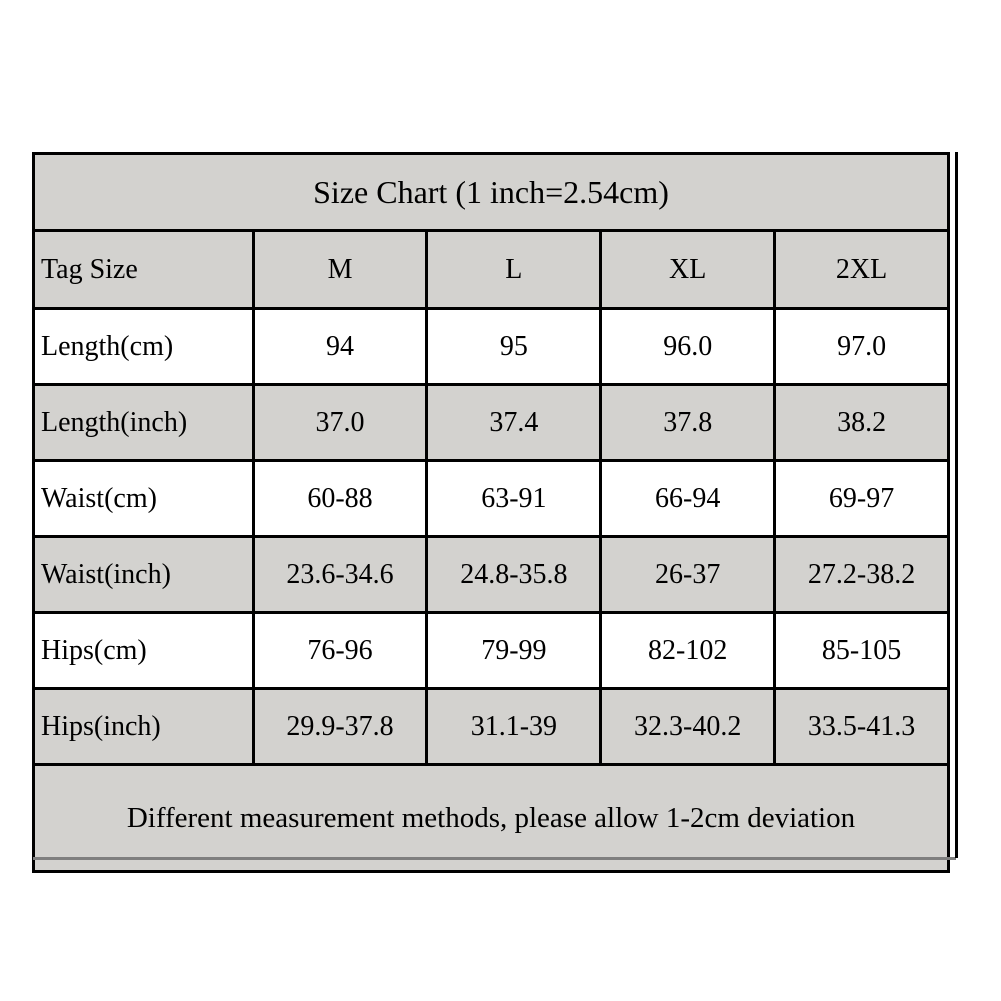 This screenshot has width=1001, height=1001. What do you see at coordinates (861, 726) in the screenshot?
I see `cell-value: 33.5-41.3` at bounding box center [861, 726].